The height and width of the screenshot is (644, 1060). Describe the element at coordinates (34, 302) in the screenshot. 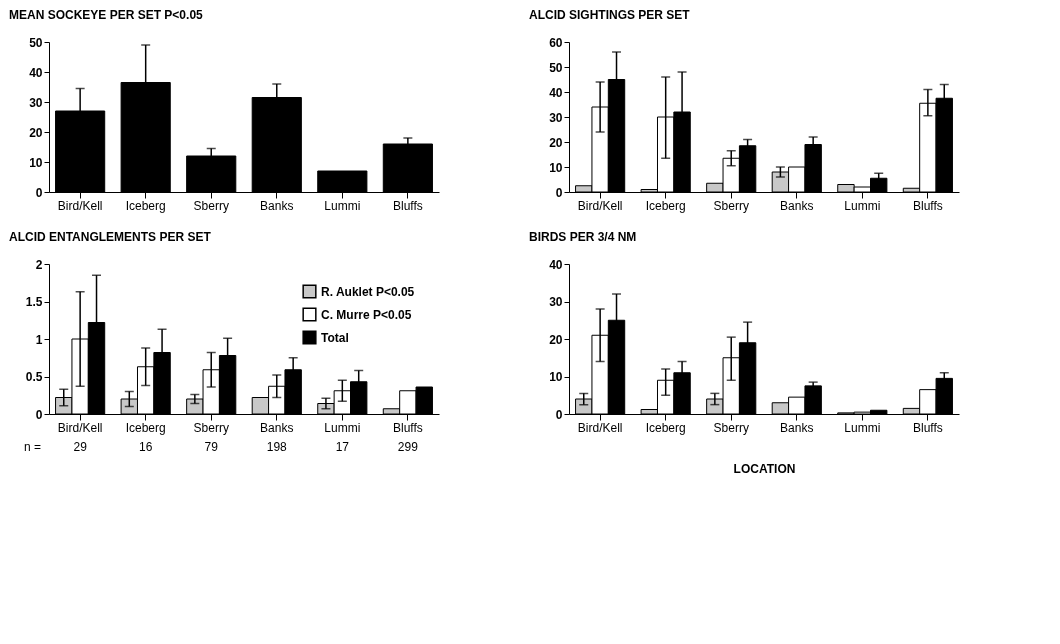

I see `y-tick-label: 1.5` at that location.